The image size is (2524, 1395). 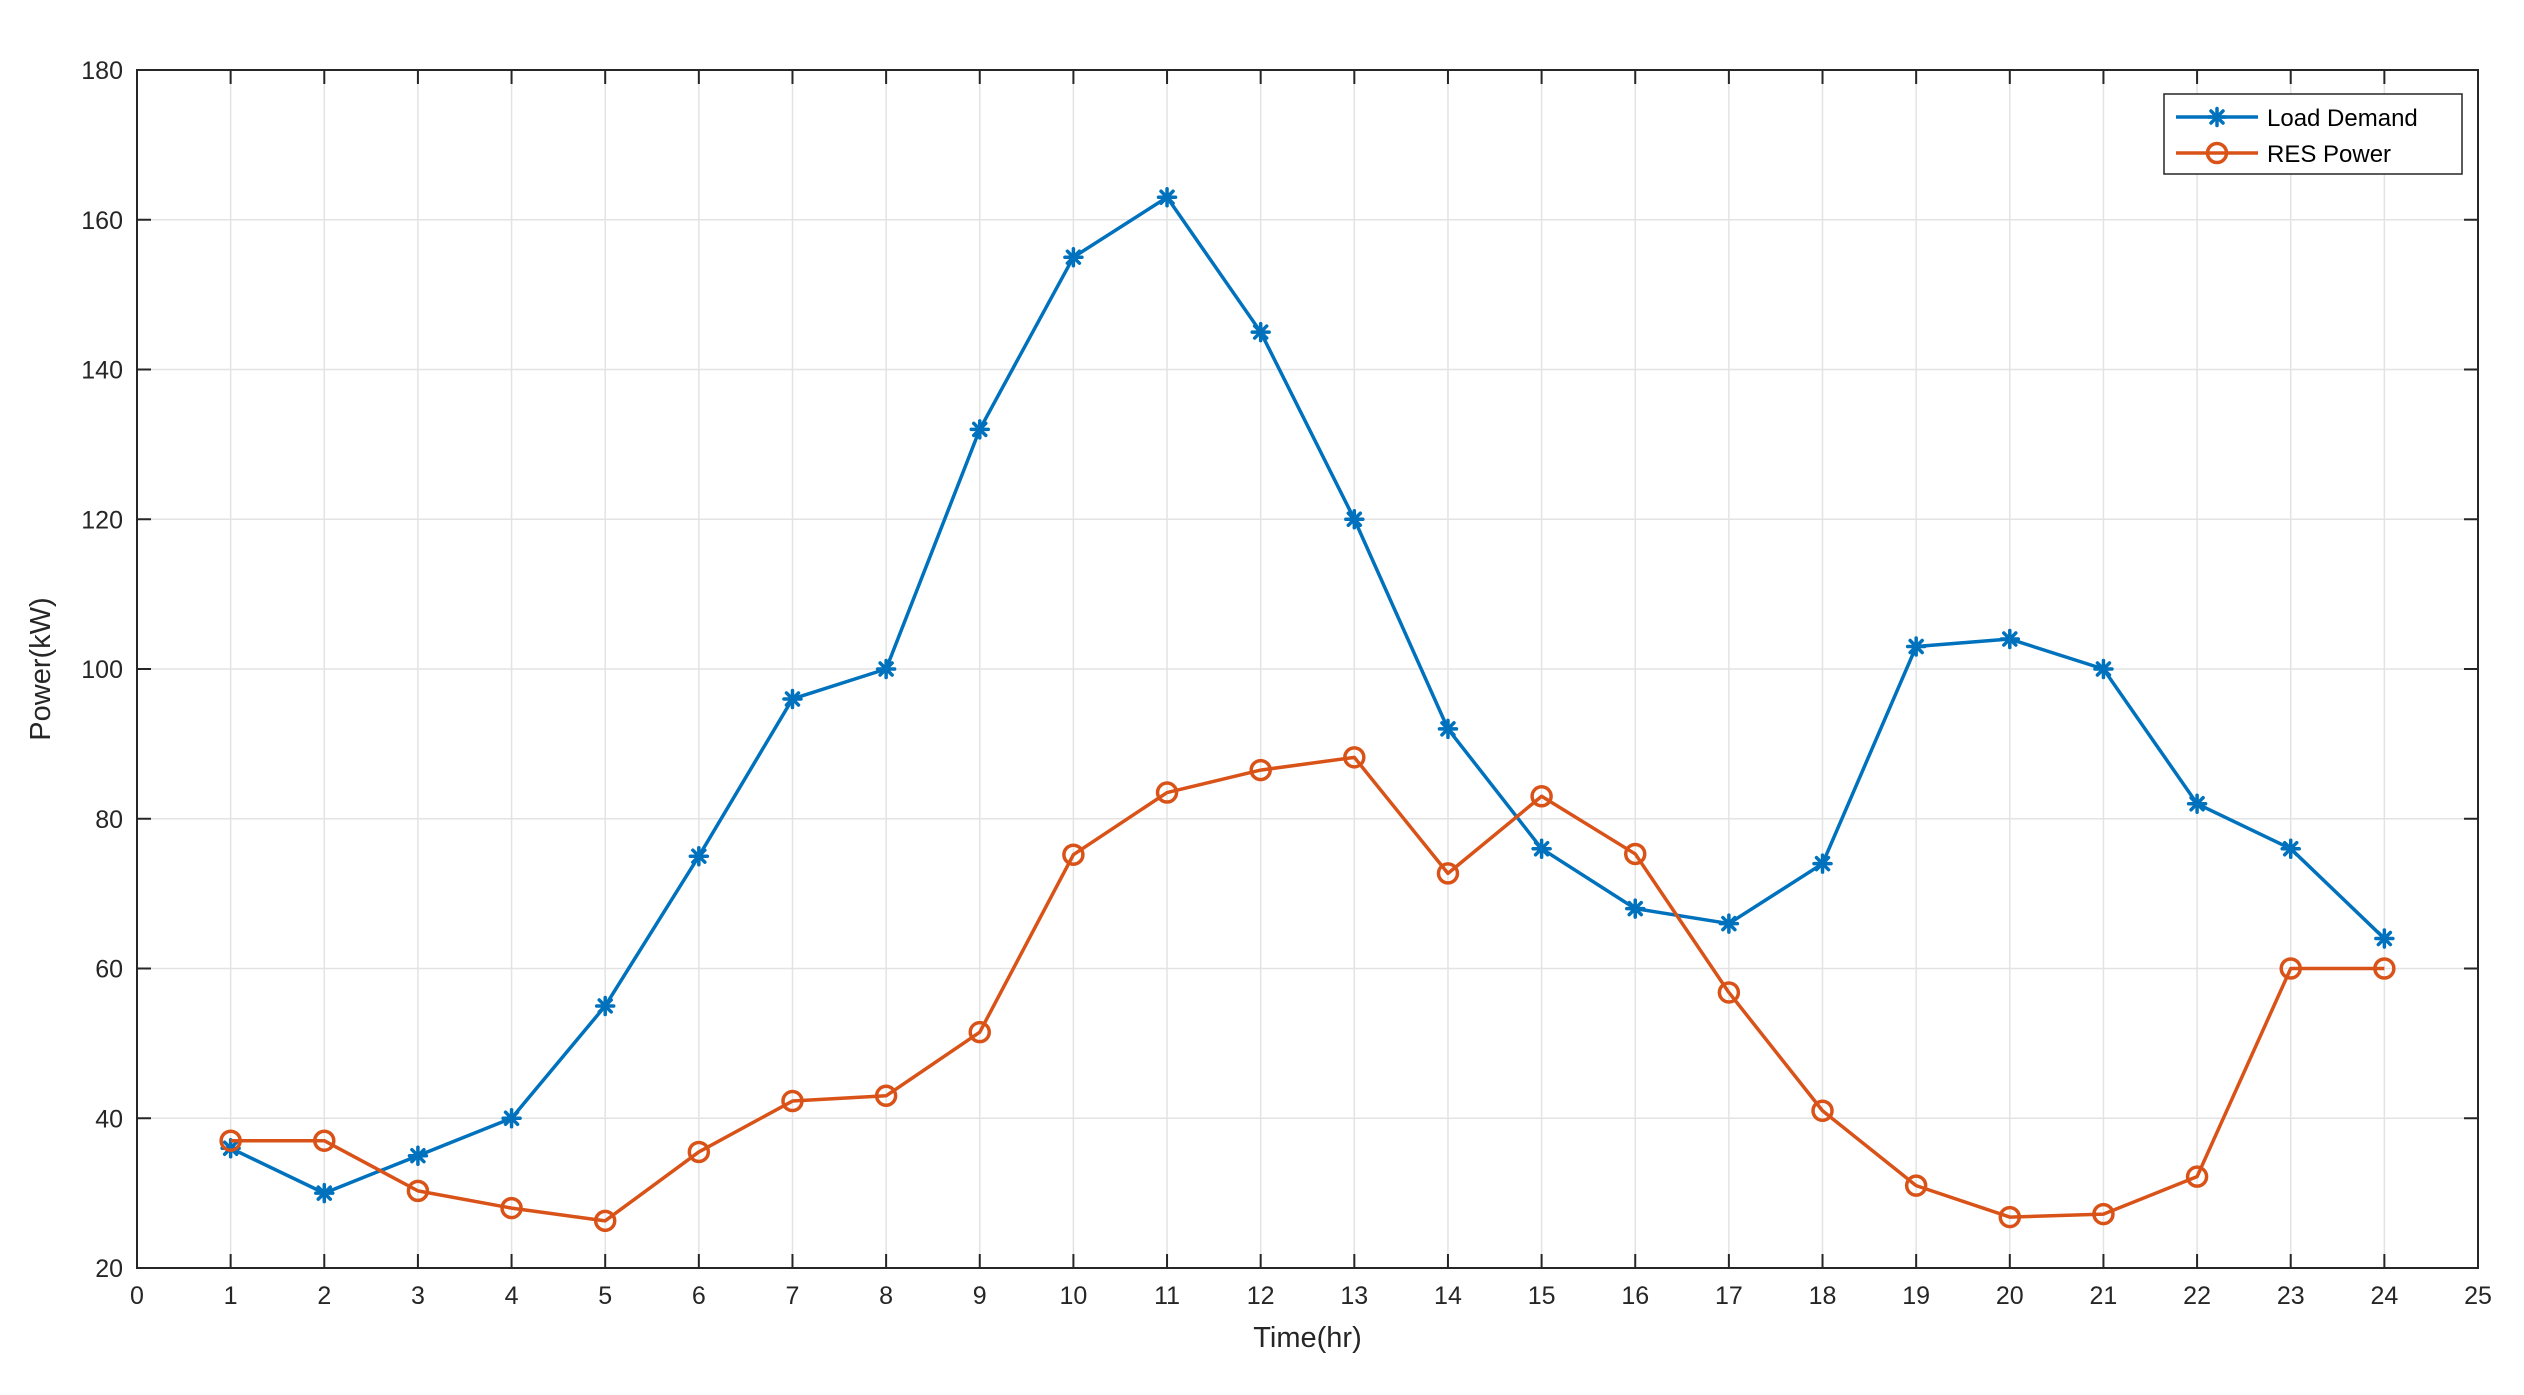 What do you see at coordinates (1073, 1296) in the screenshot?
I see `x-tick-label: 10` at bounding box center [1073, 1296].